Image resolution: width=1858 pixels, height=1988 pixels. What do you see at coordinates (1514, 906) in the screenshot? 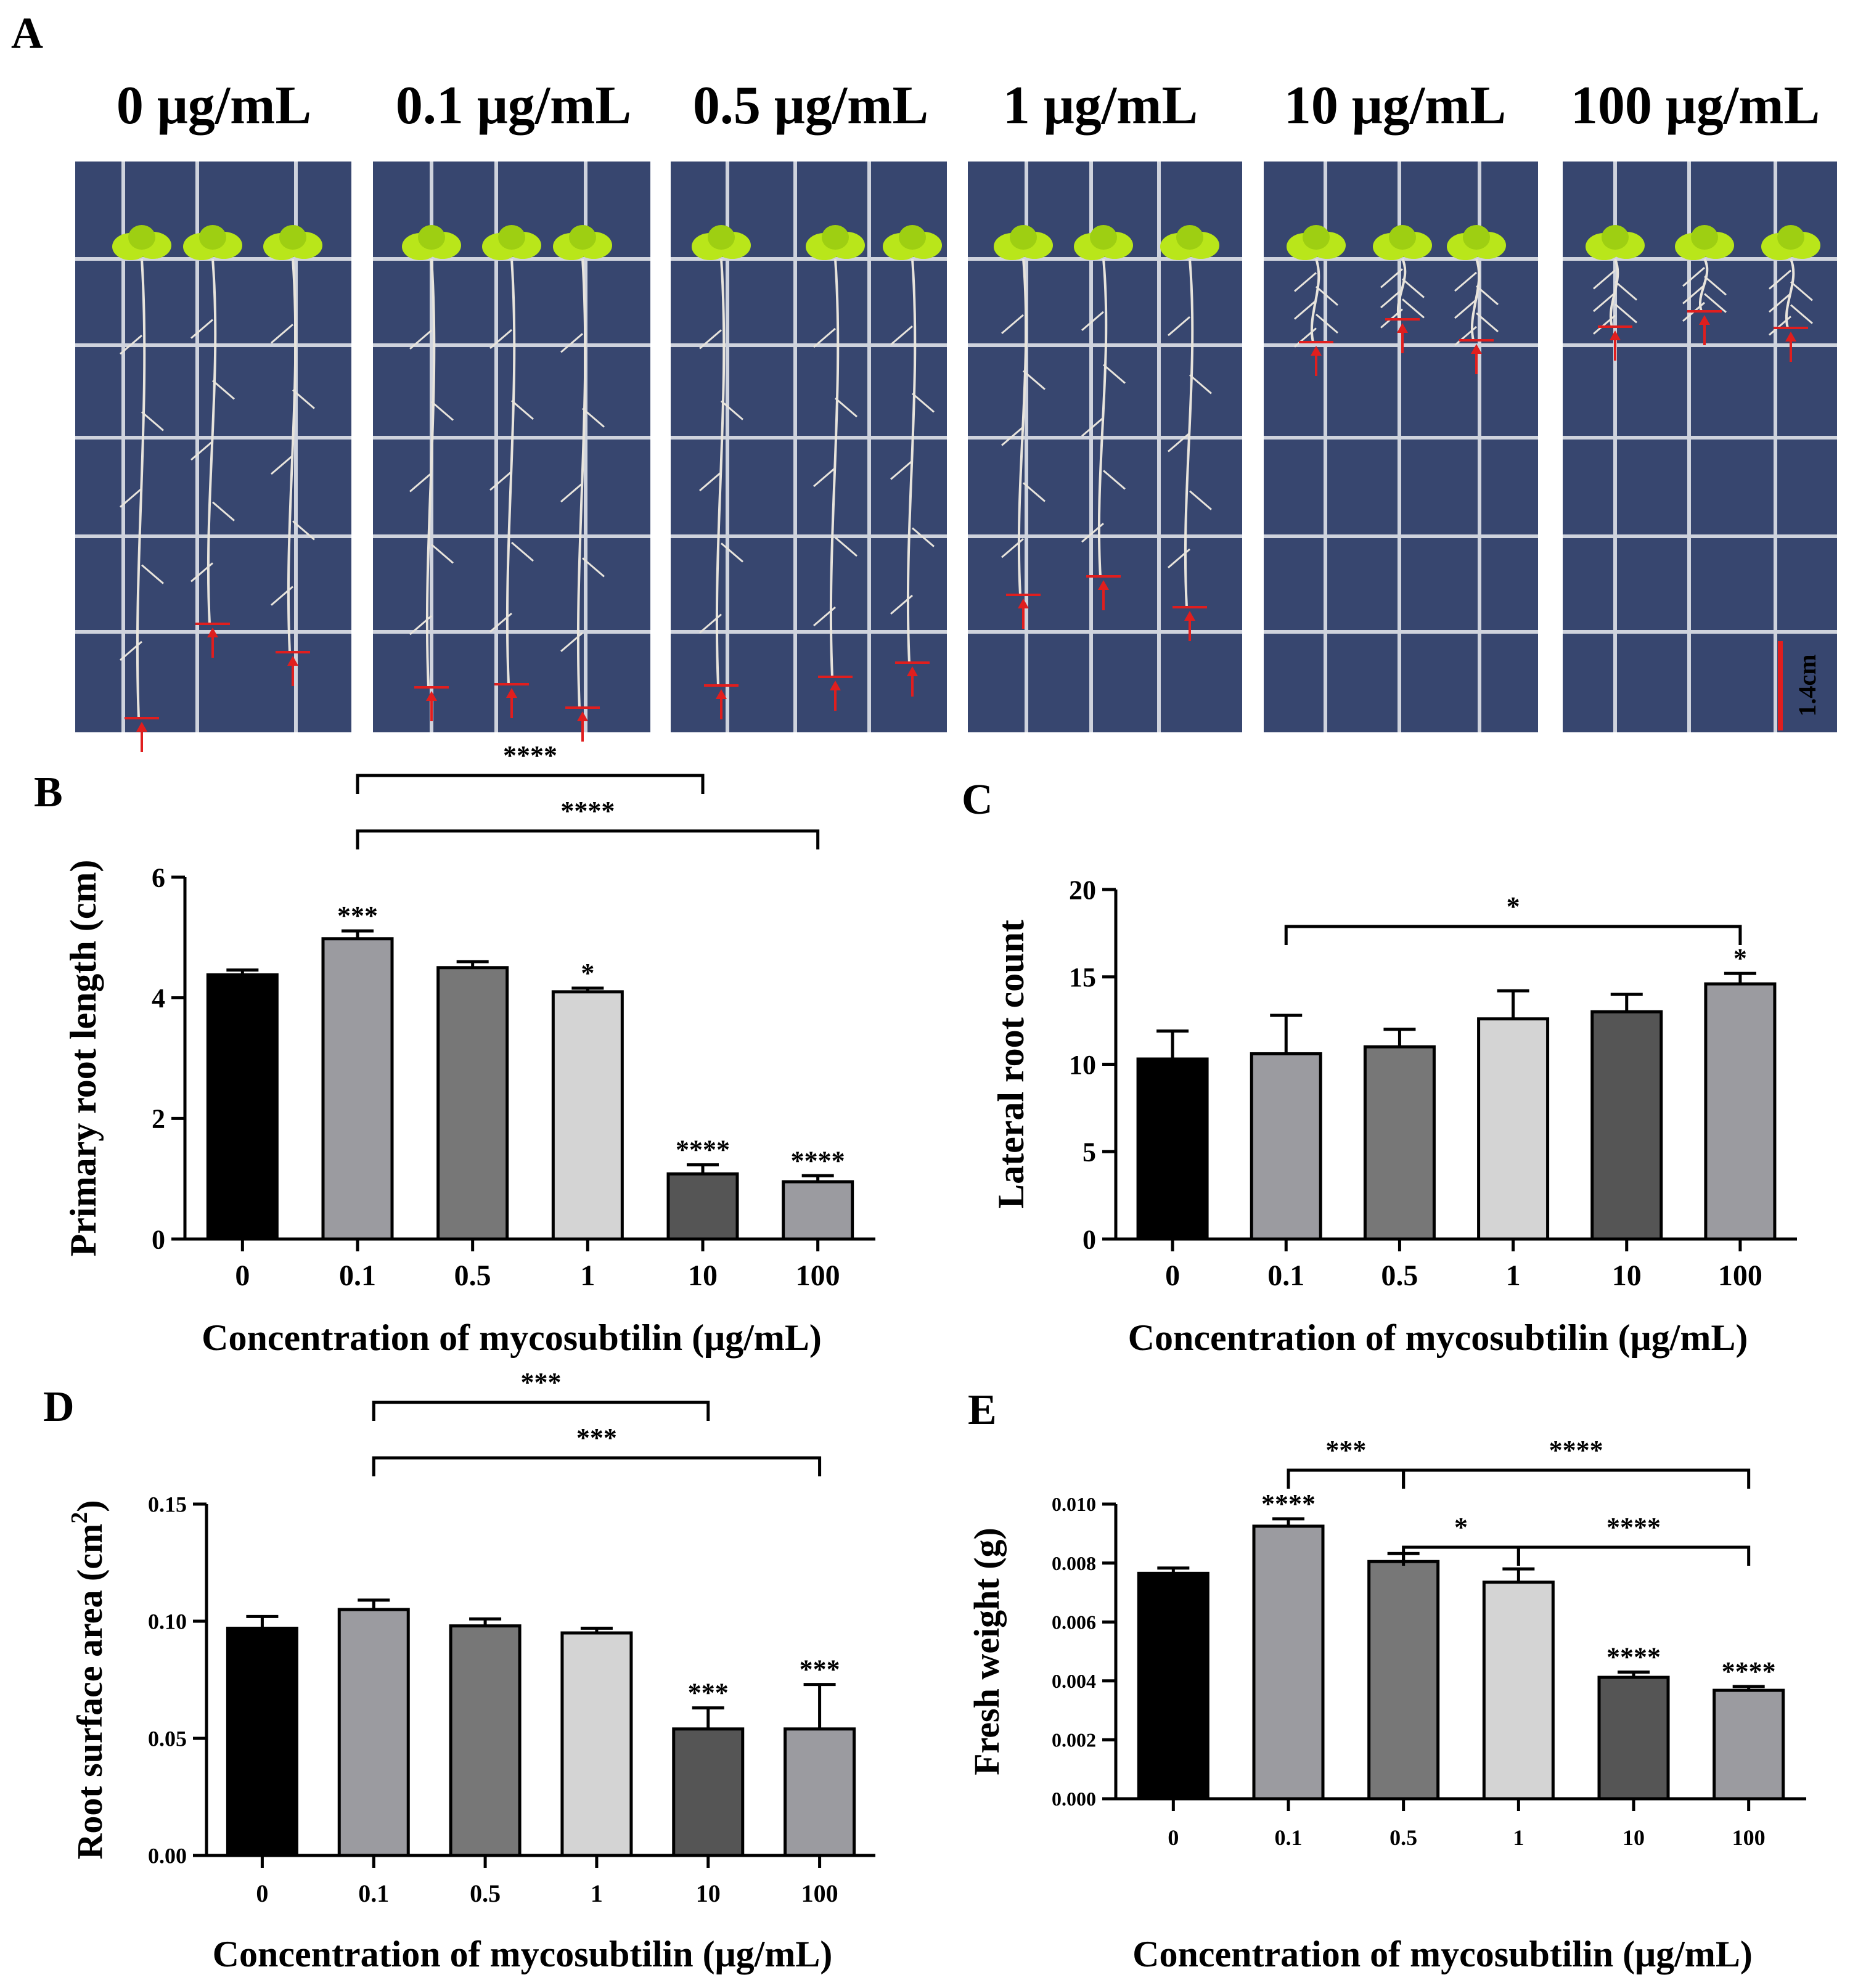
I see `bracket-label: *` at bounding box center [1514, 906].